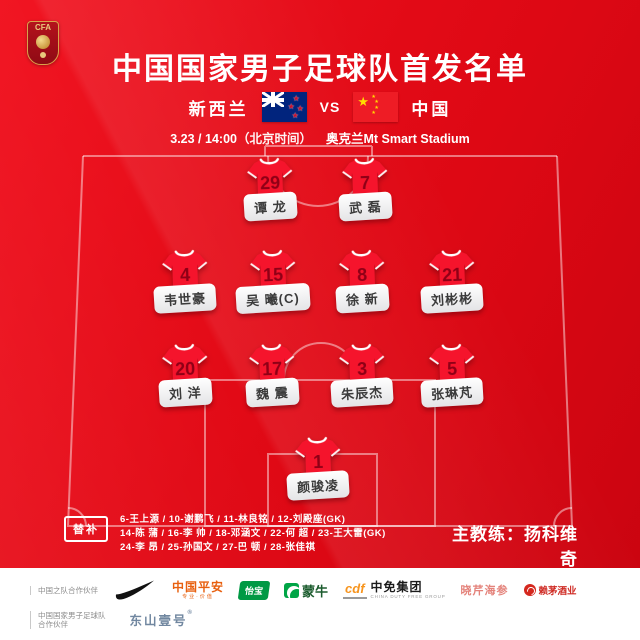 The height and width of the screenshot is (640, 640). Describe the element at coordinates (408, 596) in the screenshot. I see `cdf-subtitle: CHINA DUTY FREE GROUP` at that location.